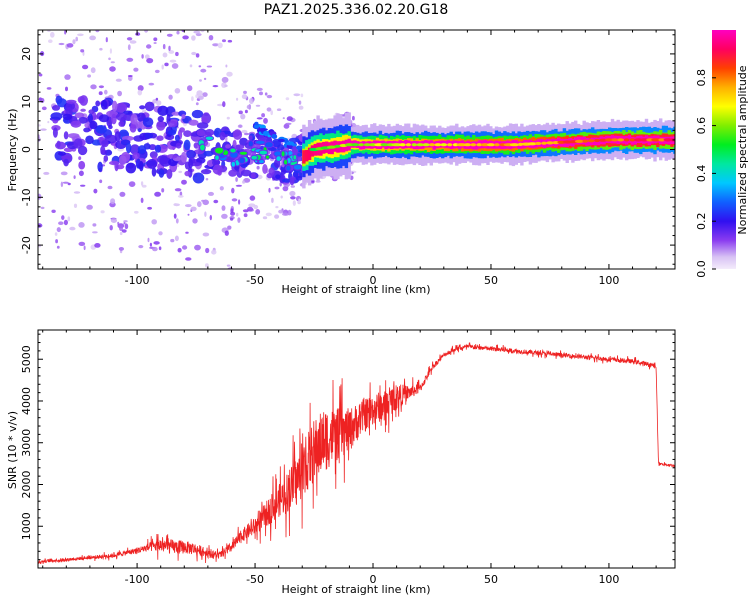 This screenshot has width=750, height=600. What do you see at coordinates (137, 579) in the screenshot?
I see `x-tick-label: -100` at bounding box center [137, 579].